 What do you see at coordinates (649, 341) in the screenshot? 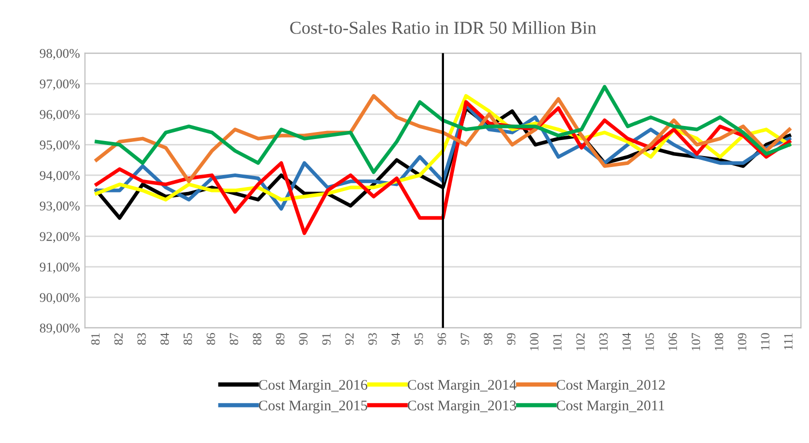
I see `x-tick-label: 105` at bounding box center [649, 341].